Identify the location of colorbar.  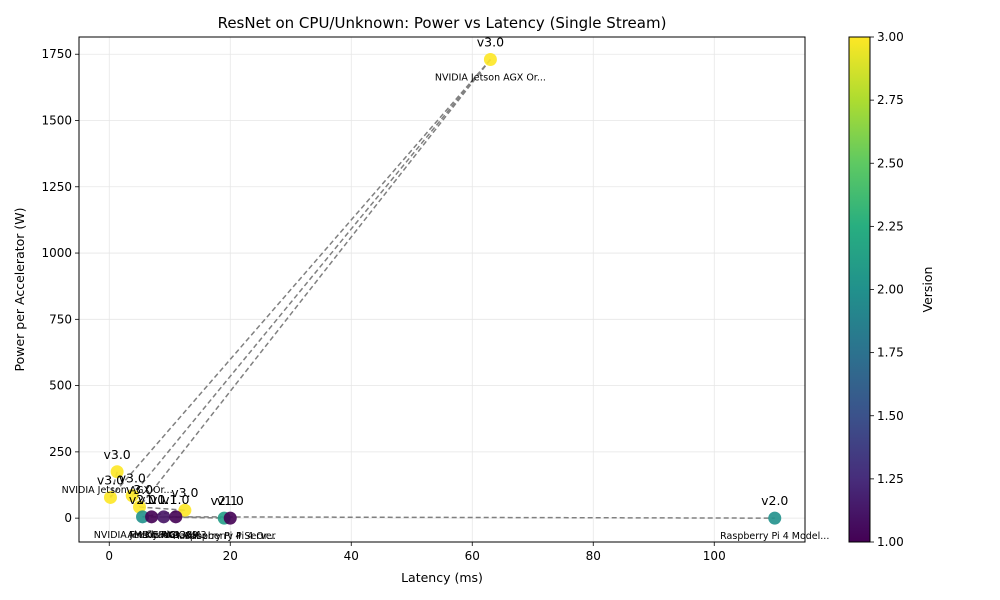
(859, 289).